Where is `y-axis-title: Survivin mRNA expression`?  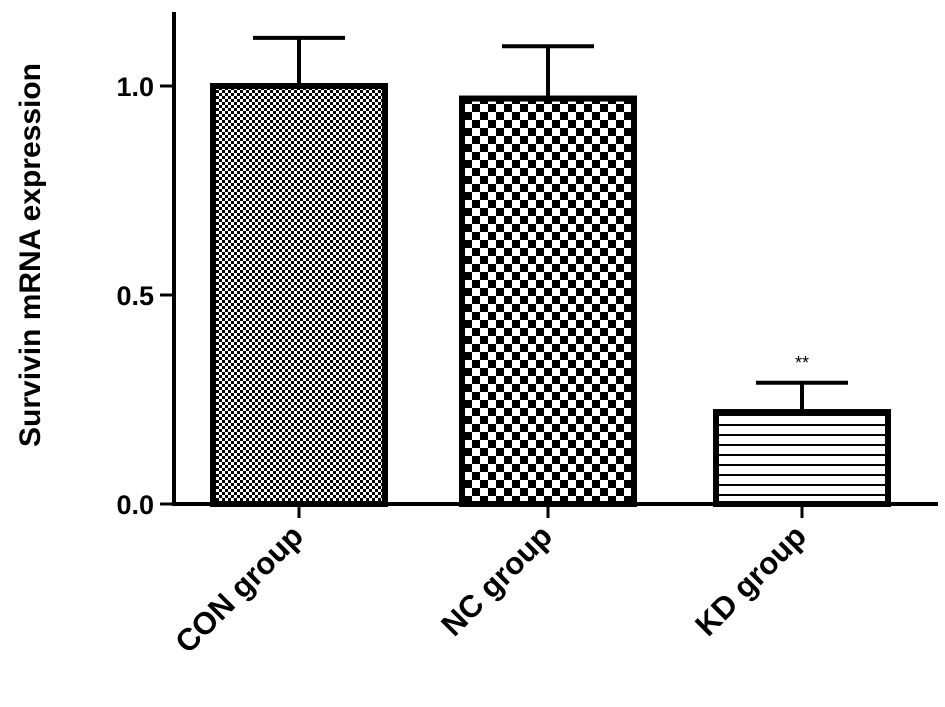
y-axis-title: Survivin mRNA expression is located at coordinates (30, 255).